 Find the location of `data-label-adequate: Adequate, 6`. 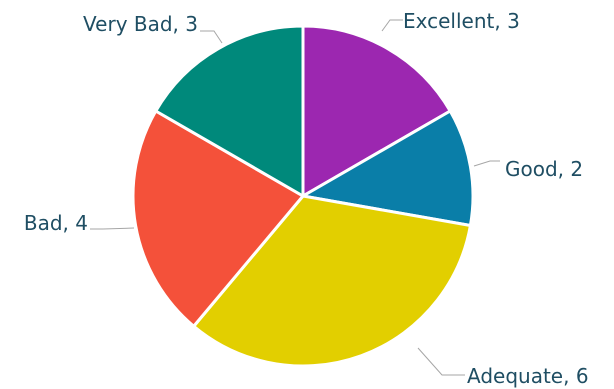

data-label-adequate: Adequate, 6 is located at coordinates (528, 376).